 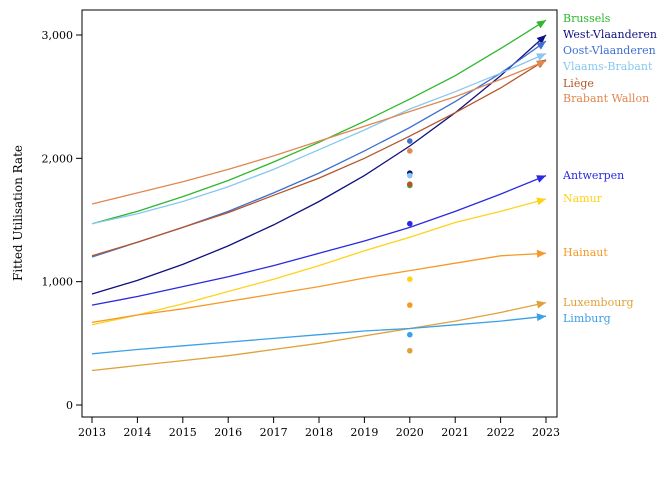 What do you see at coordinates (609, 50) in the screenshot?
I see `series-label: Oost-Vlaanderen` at bounding box center [609, 50].